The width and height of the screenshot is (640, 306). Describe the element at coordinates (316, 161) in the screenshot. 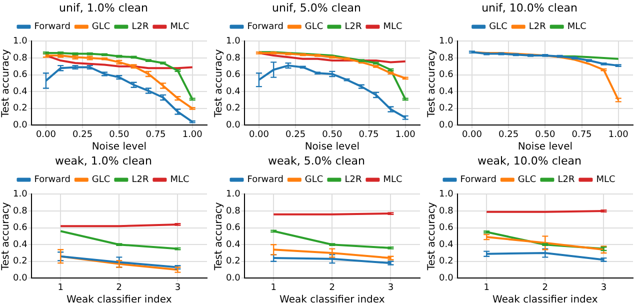

I see `chart-title: weak, 5.0% clean` at that location.